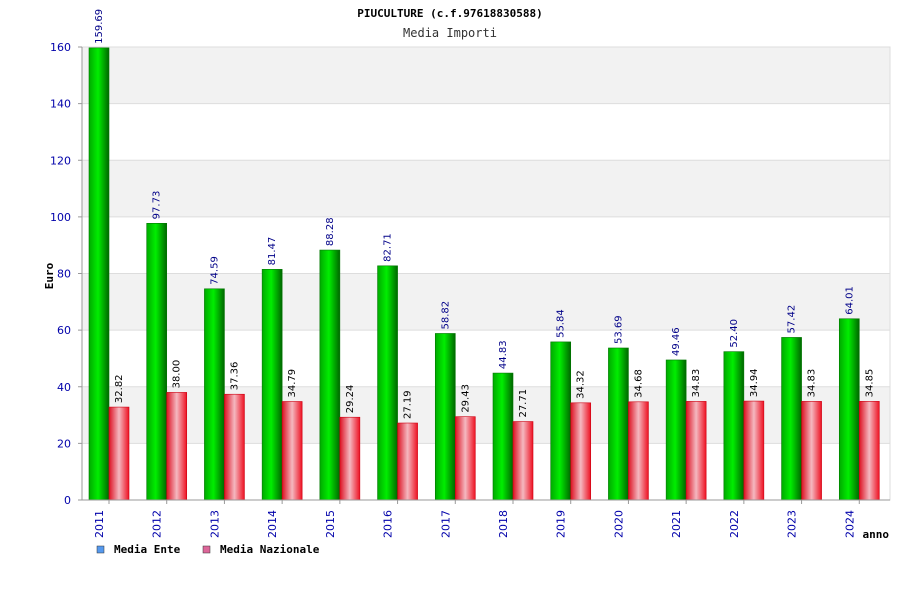  I want to click on x-tick-label-2016: 2016, so click(388, 524).